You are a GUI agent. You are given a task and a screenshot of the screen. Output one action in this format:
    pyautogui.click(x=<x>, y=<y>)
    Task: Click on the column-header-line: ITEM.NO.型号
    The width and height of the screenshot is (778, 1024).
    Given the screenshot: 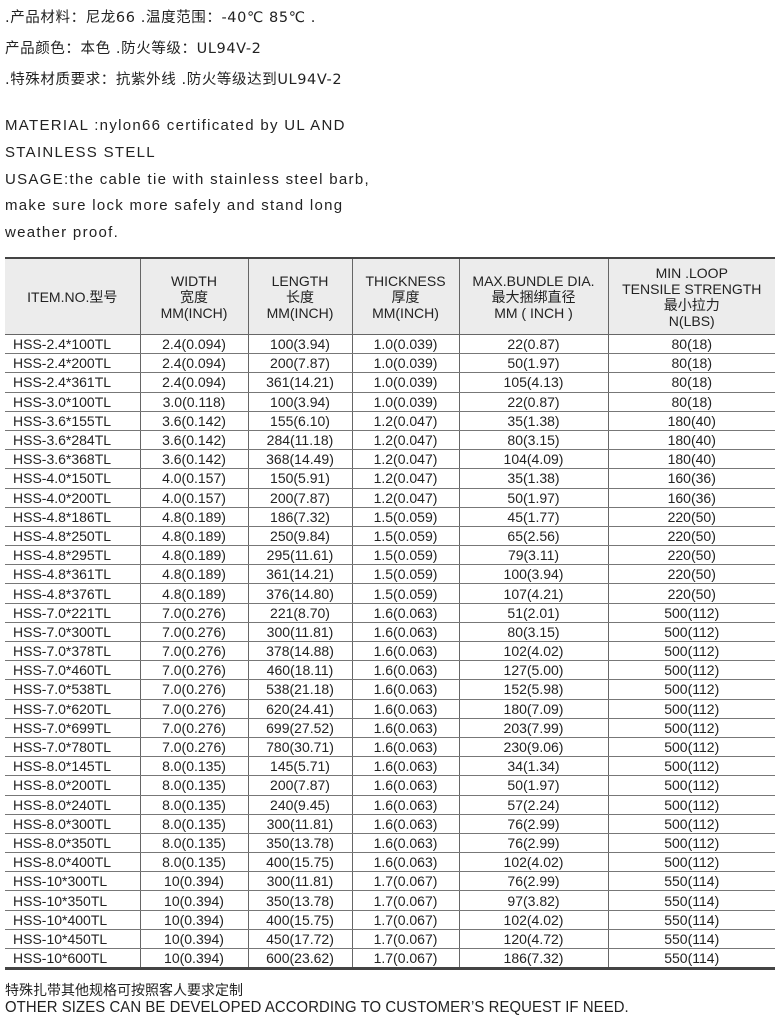 What is the action you would take?
    pyautogui.click(x=72, y=296)
    